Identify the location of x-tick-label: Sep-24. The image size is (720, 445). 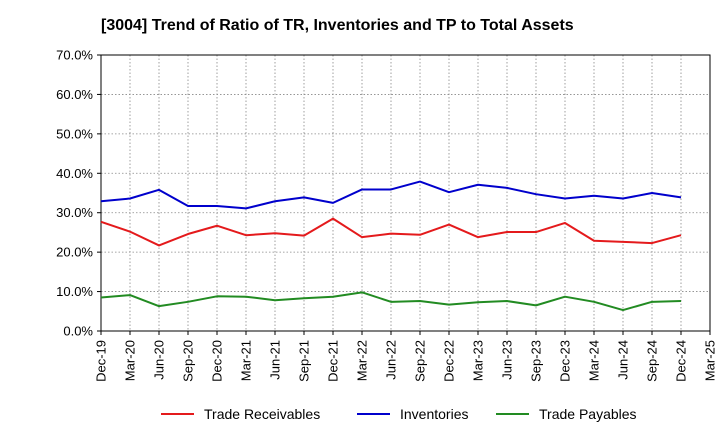
(652, 361).